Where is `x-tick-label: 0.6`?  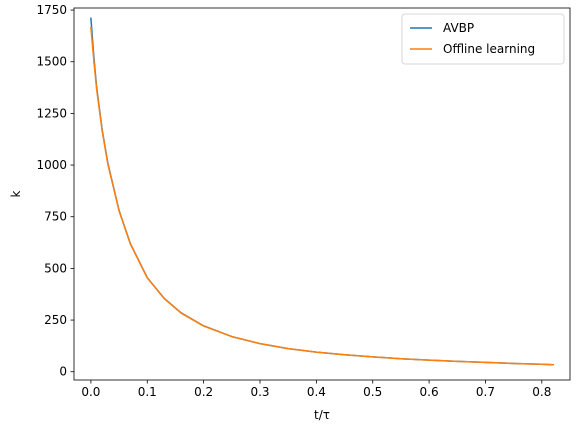
x-tick-label: 0.6 is located at coordinates (429, 392).